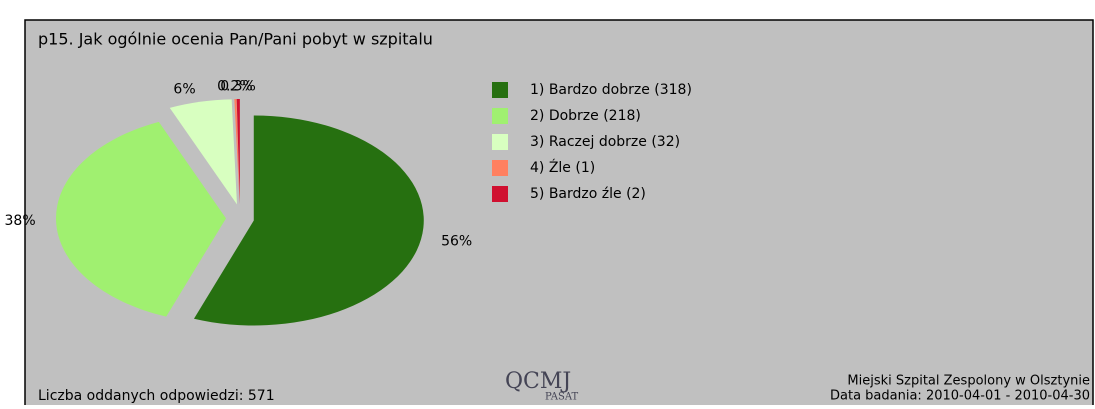 Image resolution: width=1095 pixels, height=409 pixels. I want to click on logo: QCMJ, so click(538, 381).